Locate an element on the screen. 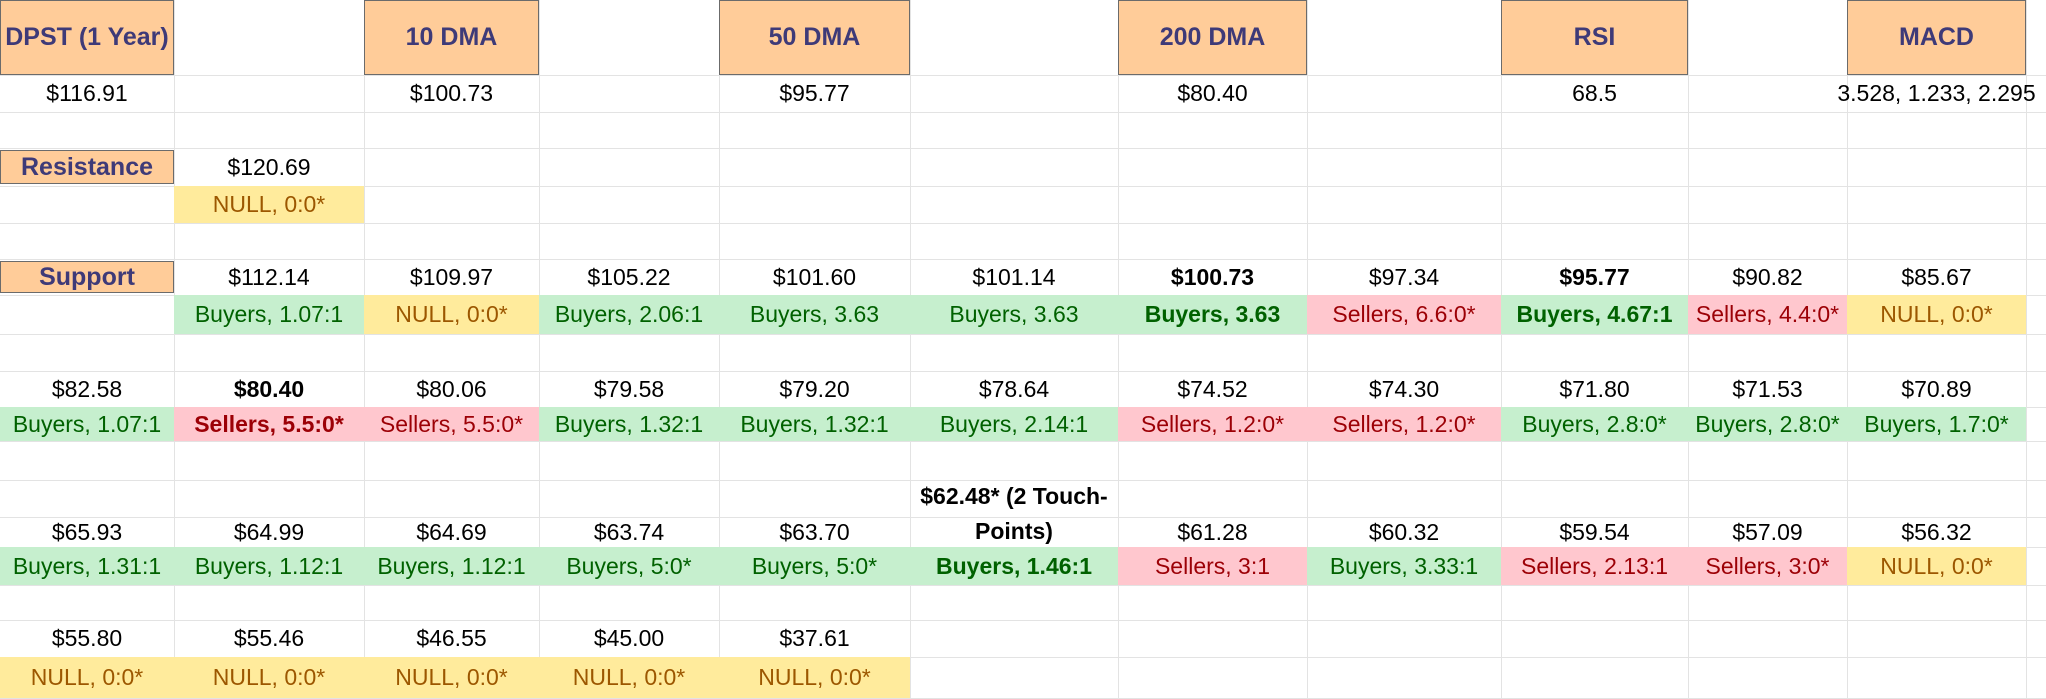 This screenshot has height=699, width=2046. header-dma10: 10 DMA is located at coordinates (451, 37).